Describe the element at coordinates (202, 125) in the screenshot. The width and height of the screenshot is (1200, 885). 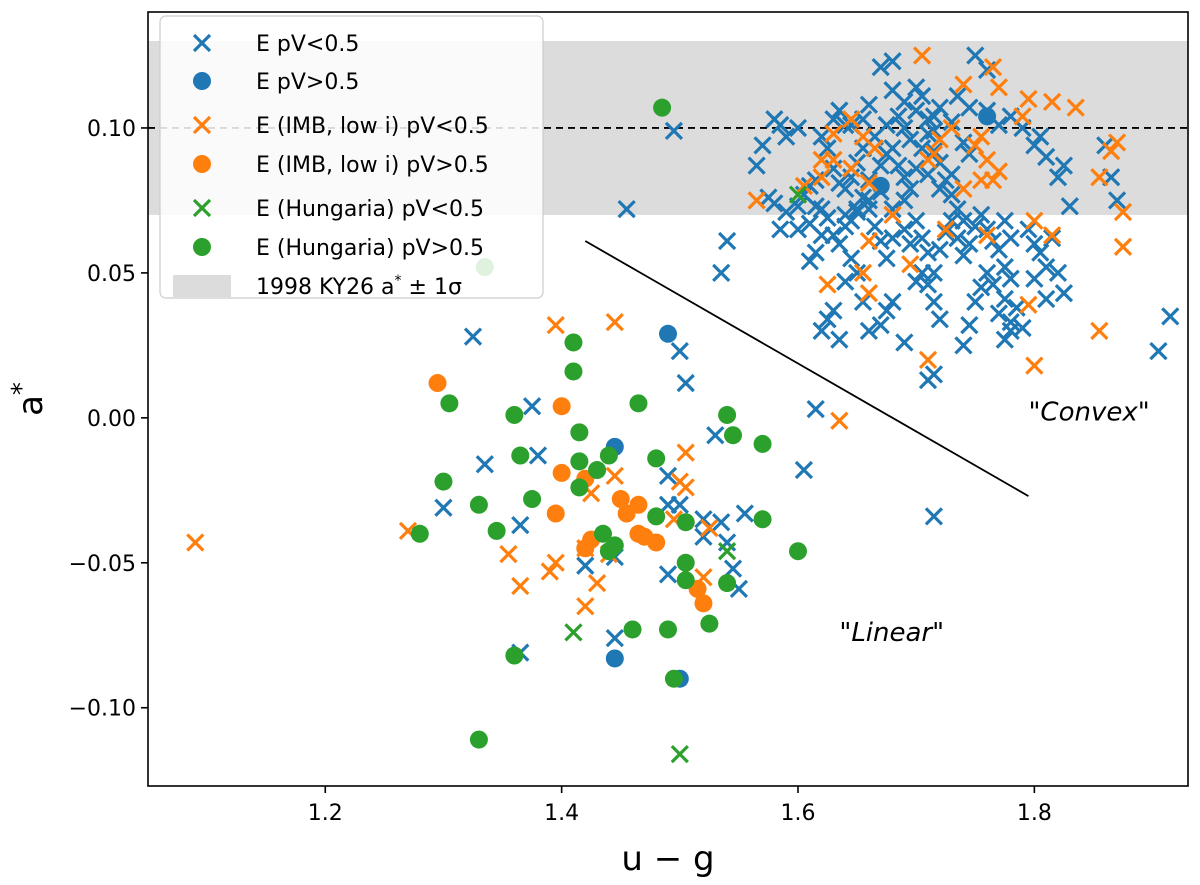
I see `legend-marker` at that location.